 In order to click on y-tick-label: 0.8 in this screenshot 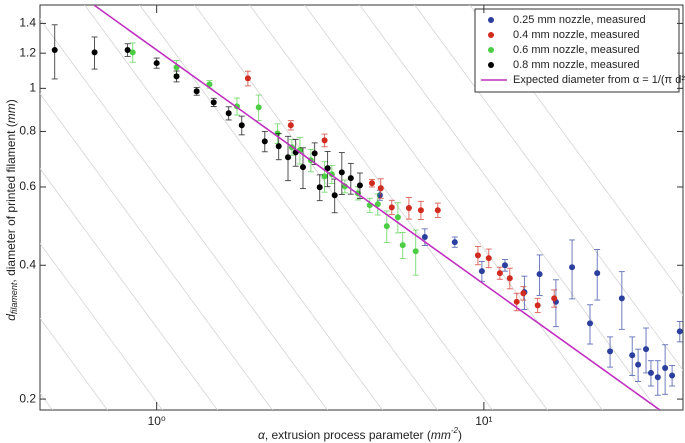, I will do `click(27, 131)`.